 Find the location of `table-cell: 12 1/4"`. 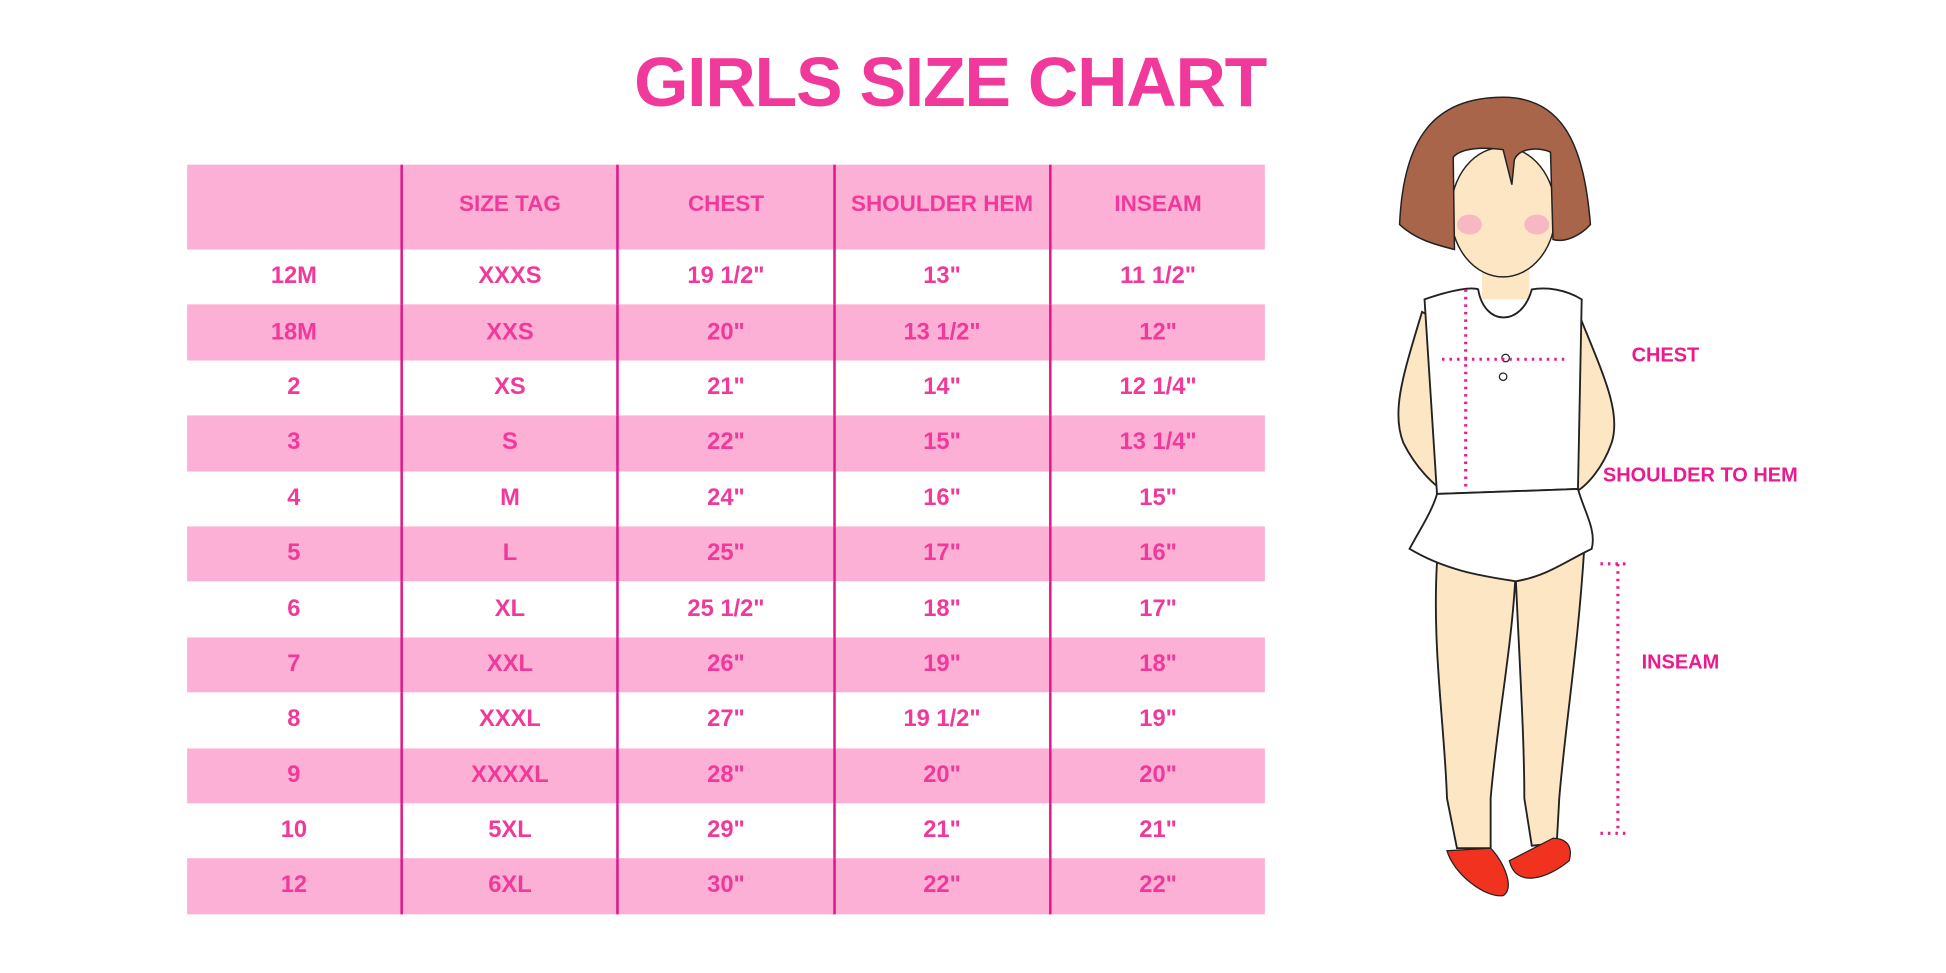

table-cell: 12 1/4" is located at coordinates (1156, 388).